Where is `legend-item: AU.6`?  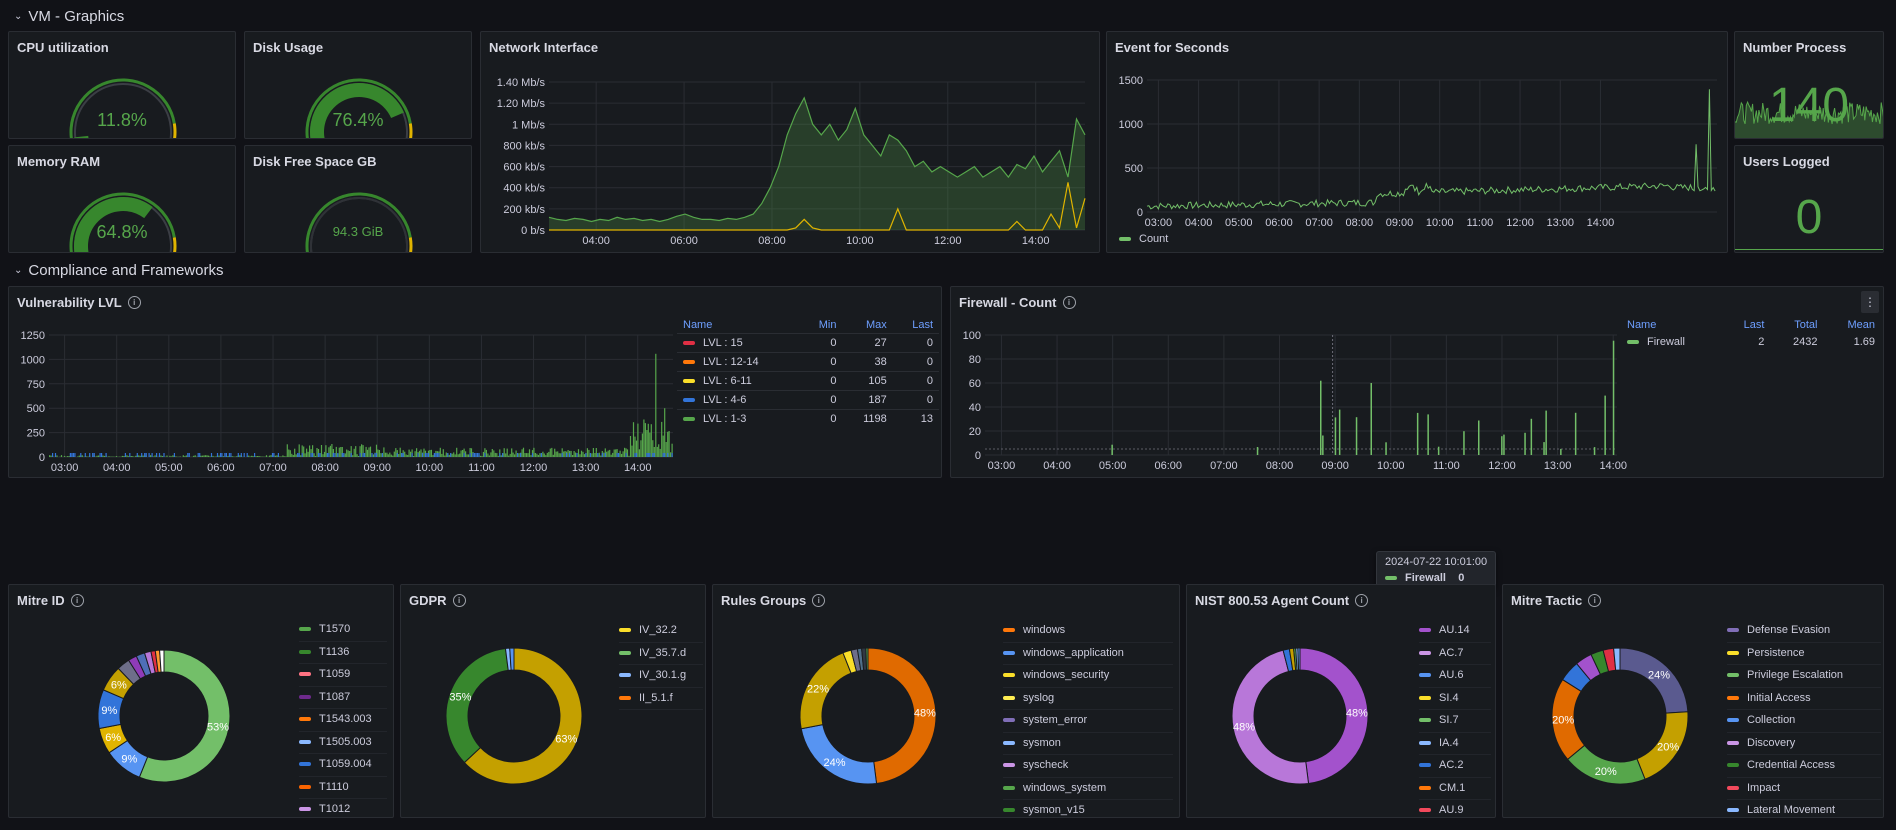
legend-item: AU.6 is located at coordinates (1455, 676).